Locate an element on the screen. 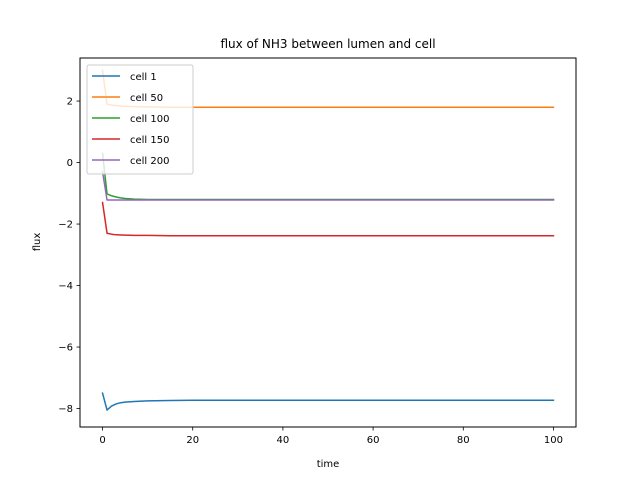 This screenshot has height=480, width=640. x-tick-label: 40 is located at coordinates (283, 440).